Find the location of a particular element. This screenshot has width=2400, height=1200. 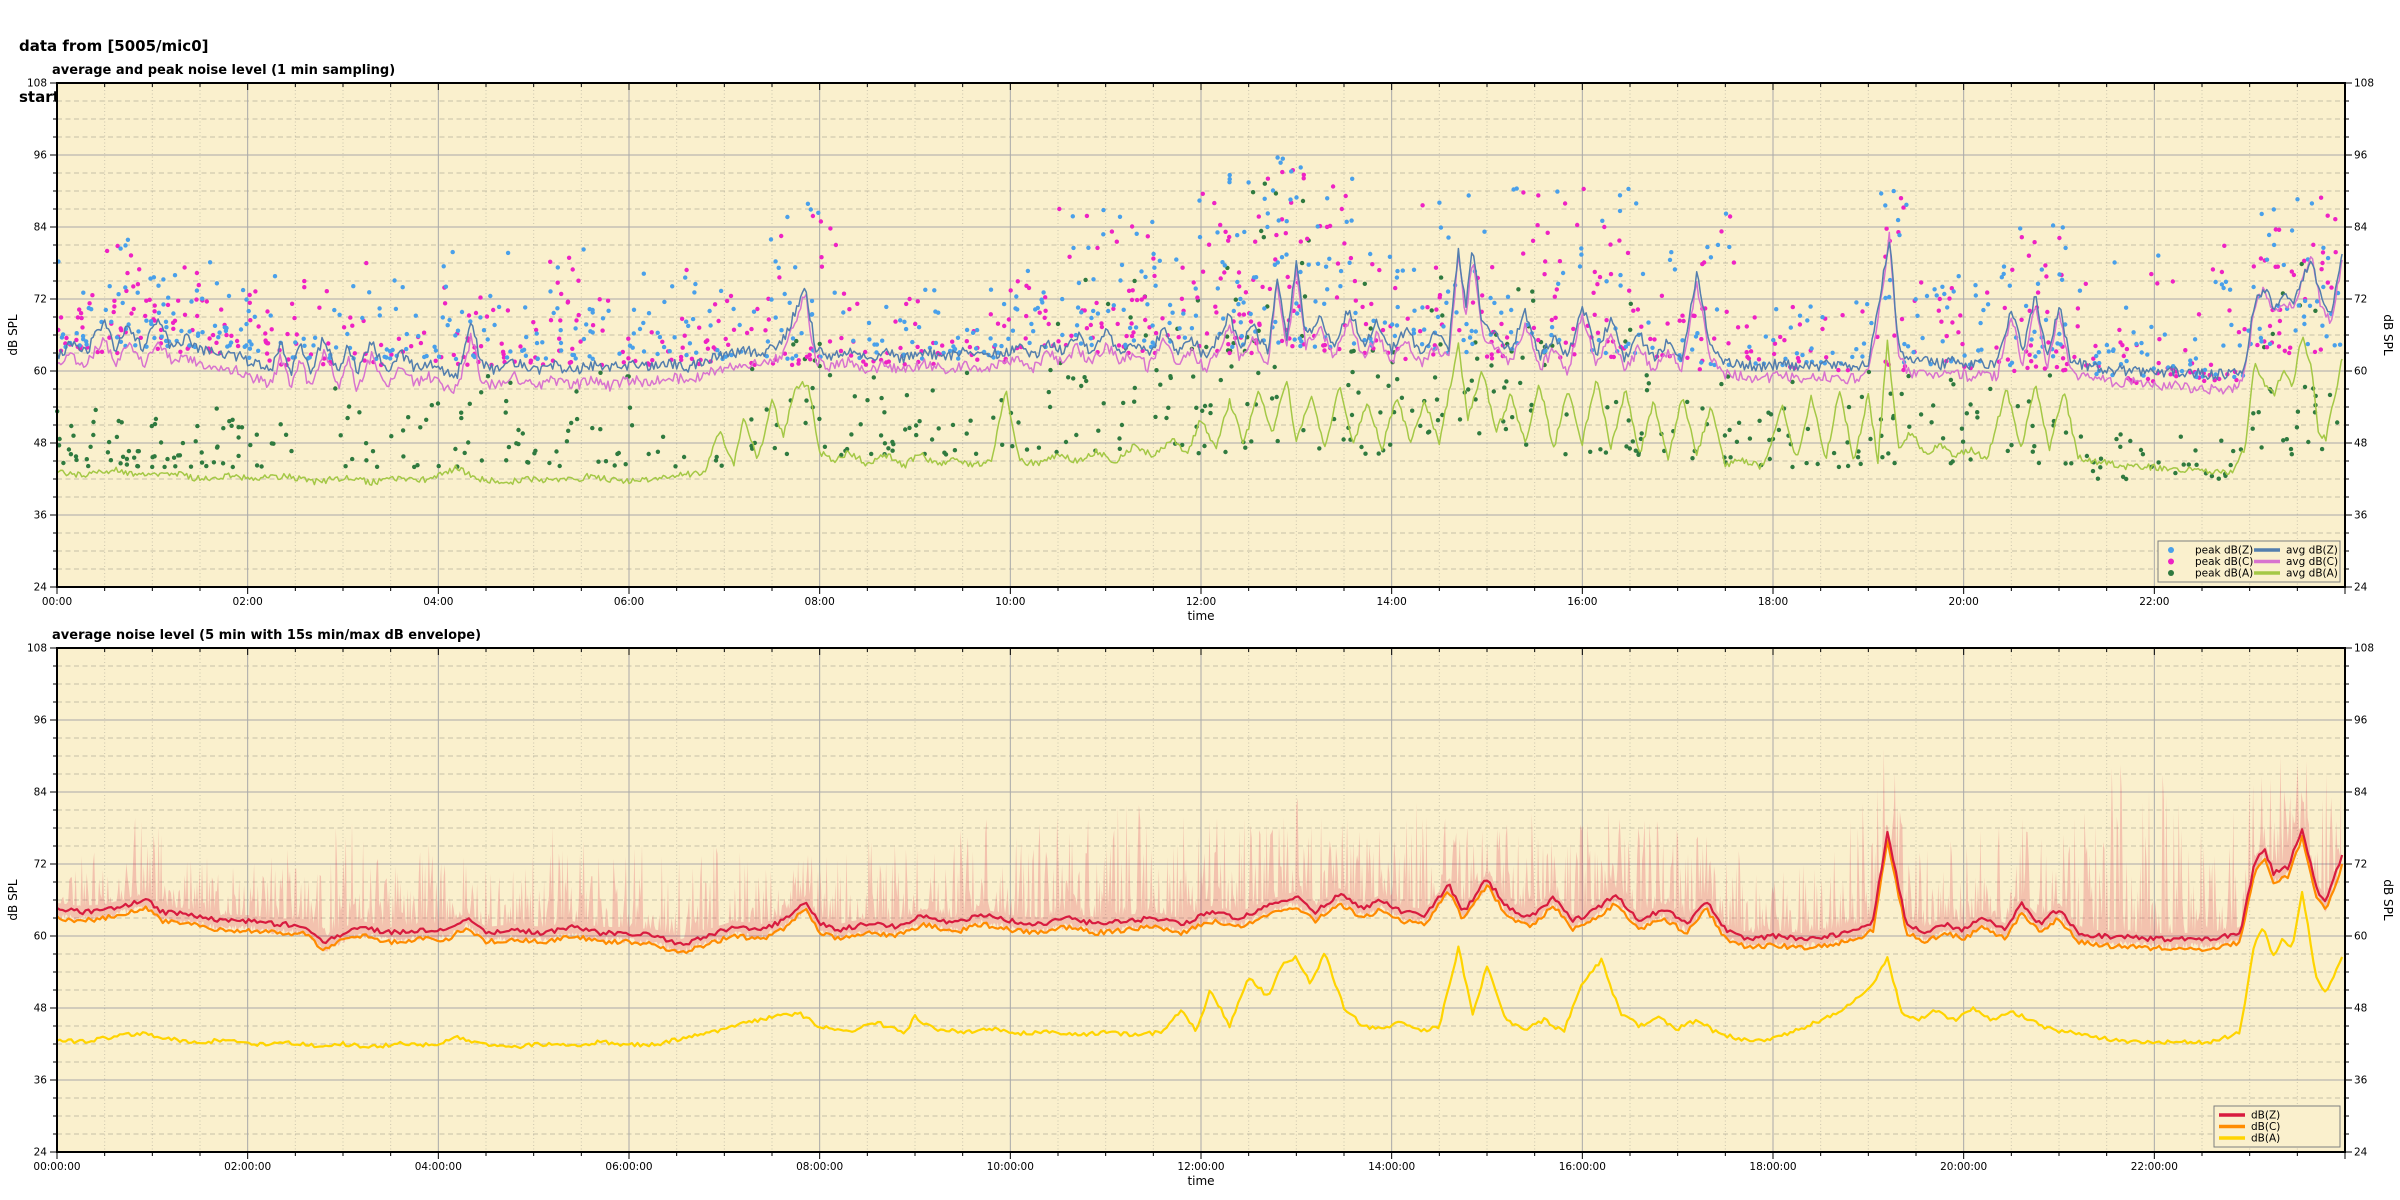

legend-entry-label: peak dB(A) is located at coordinates (2224, 574).